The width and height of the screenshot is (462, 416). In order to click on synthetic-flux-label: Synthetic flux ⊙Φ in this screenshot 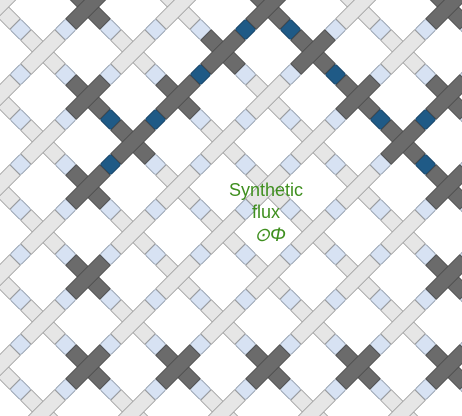, I will do `click(266, 213)`.